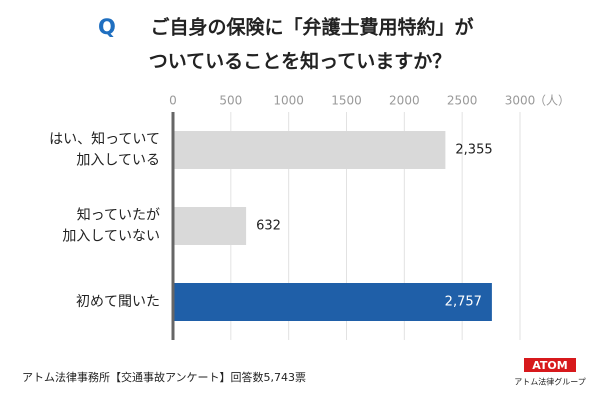 Image resolution: width=600 pixels, height=400 pixels. What do you see at coordinates (311, 27) in the screenshot?
I see `chart-title: ご自身の保険に「弁護士費用特約」が` at bounding box center [311, 27].